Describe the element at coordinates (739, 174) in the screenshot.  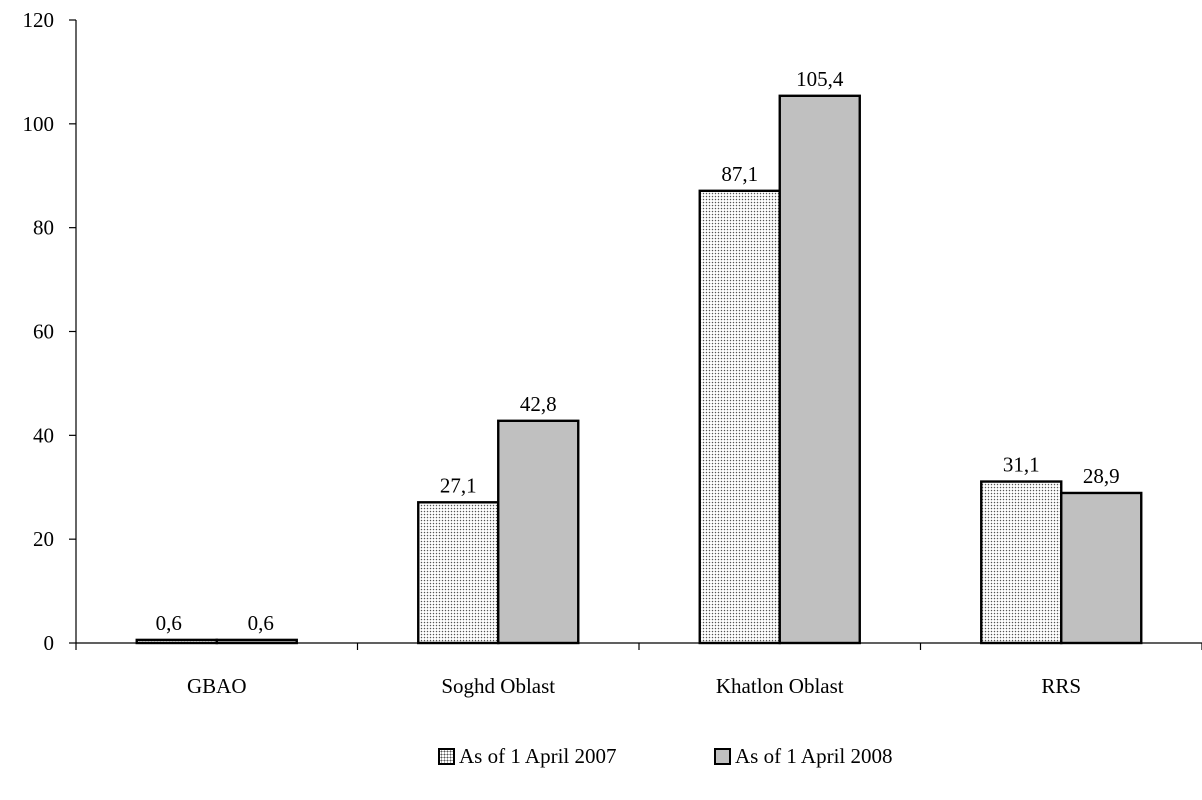
I see `data-label: 87,1` at that location.